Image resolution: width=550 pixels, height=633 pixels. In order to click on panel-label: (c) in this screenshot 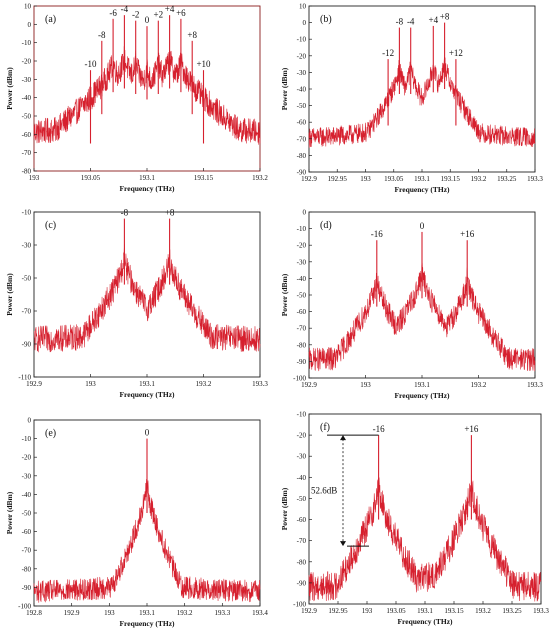, I will do `click(50, 225)`.